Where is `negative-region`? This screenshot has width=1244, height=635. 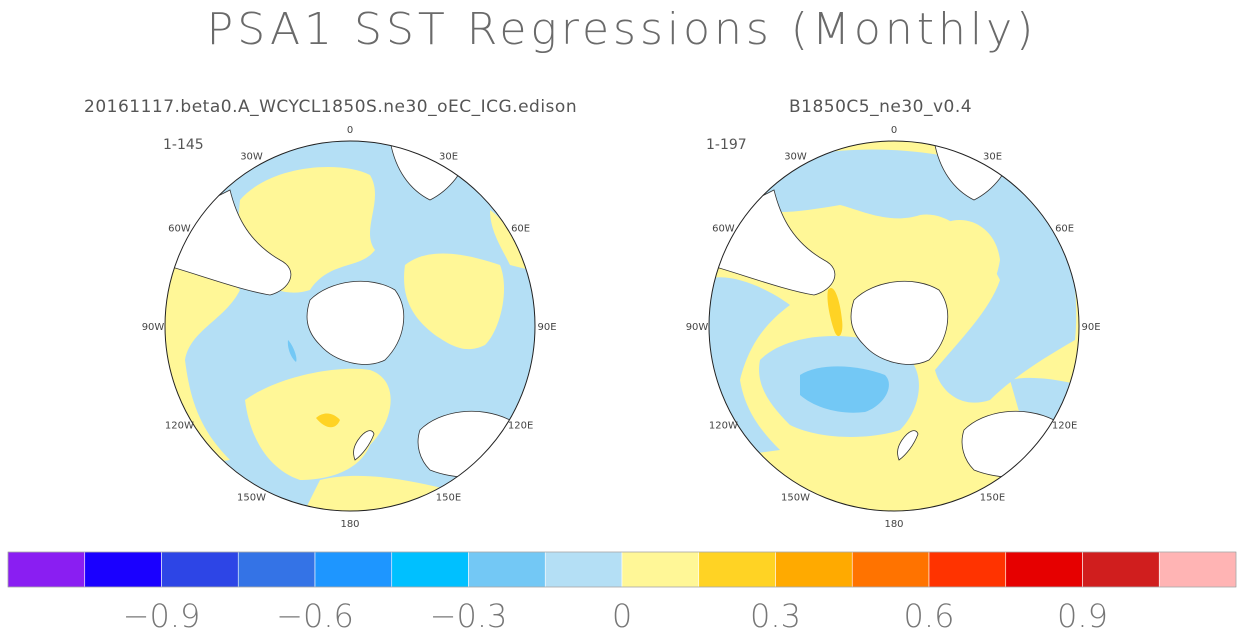
negative-region is located at coordinates (918, 276).